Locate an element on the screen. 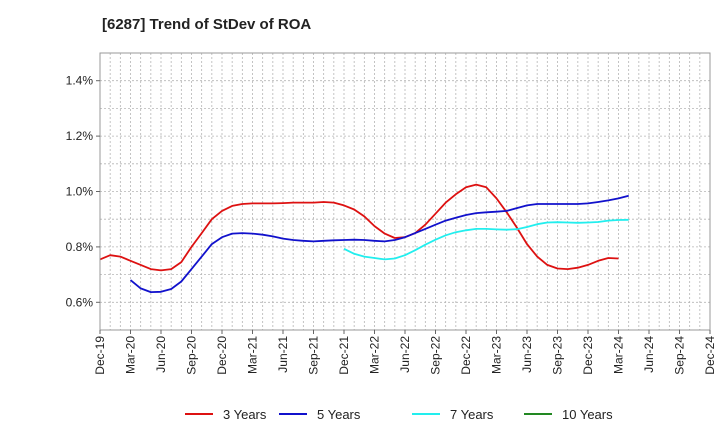  x-tick-label: Jun-23 is located at coordinates (527, 354).